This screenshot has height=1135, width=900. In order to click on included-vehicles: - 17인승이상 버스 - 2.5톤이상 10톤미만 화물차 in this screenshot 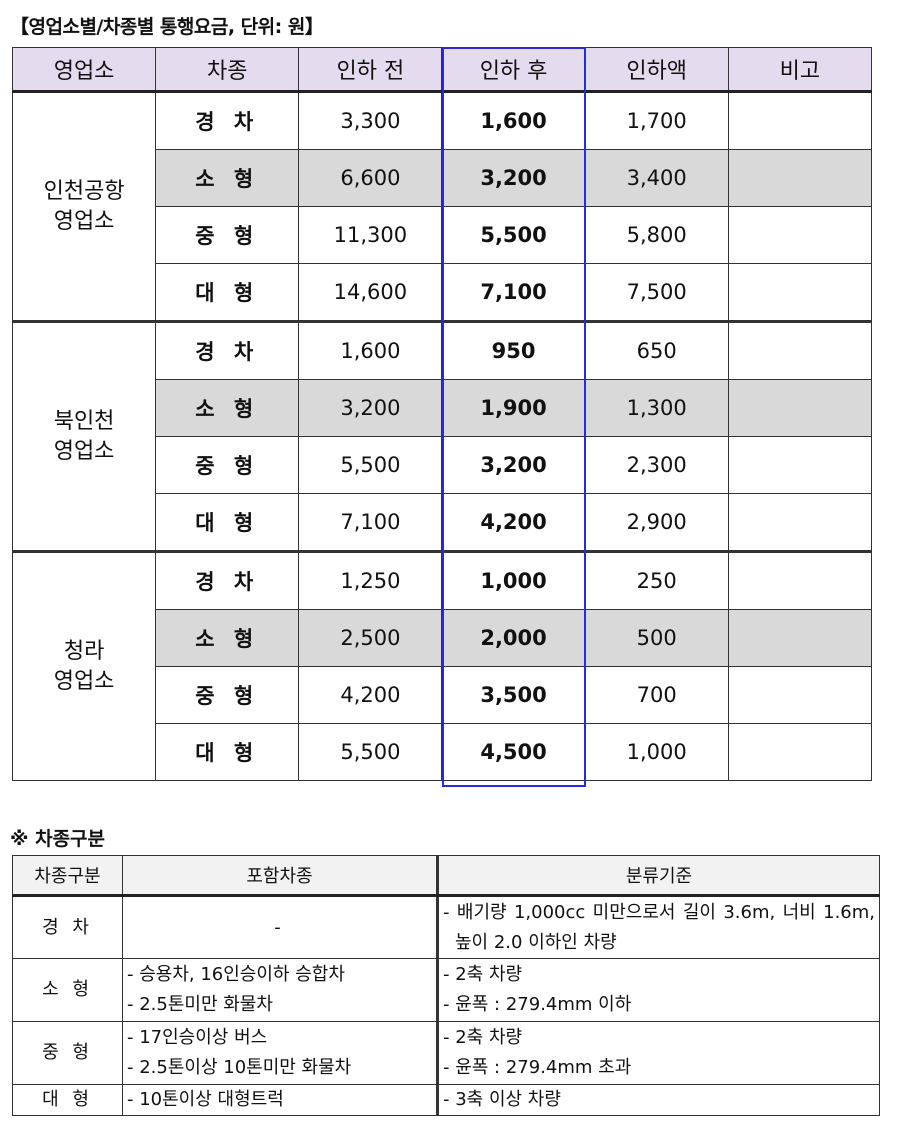, I will do `click(280, 1053)`.